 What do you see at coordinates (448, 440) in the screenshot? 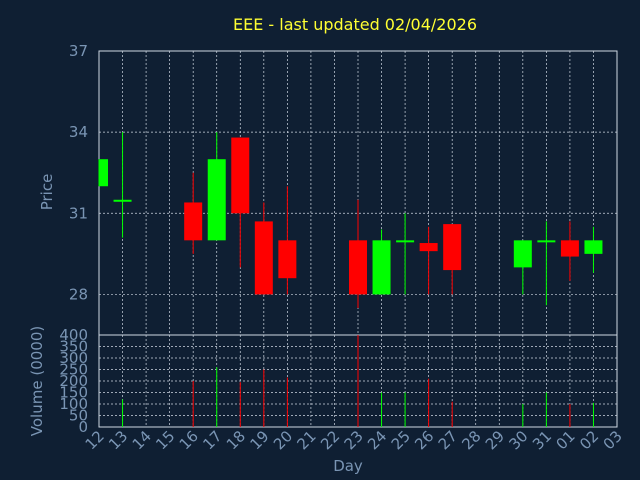
I see `x-tick-label: 27` at bounding box center [448, 440].